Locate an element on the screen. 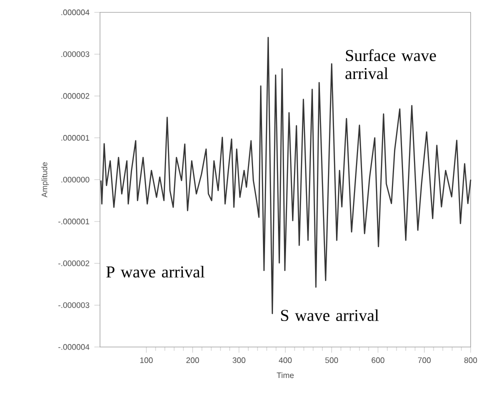 The image size is (479, 413). y-tick-label: .000002 is located at coordinates (75, 96).